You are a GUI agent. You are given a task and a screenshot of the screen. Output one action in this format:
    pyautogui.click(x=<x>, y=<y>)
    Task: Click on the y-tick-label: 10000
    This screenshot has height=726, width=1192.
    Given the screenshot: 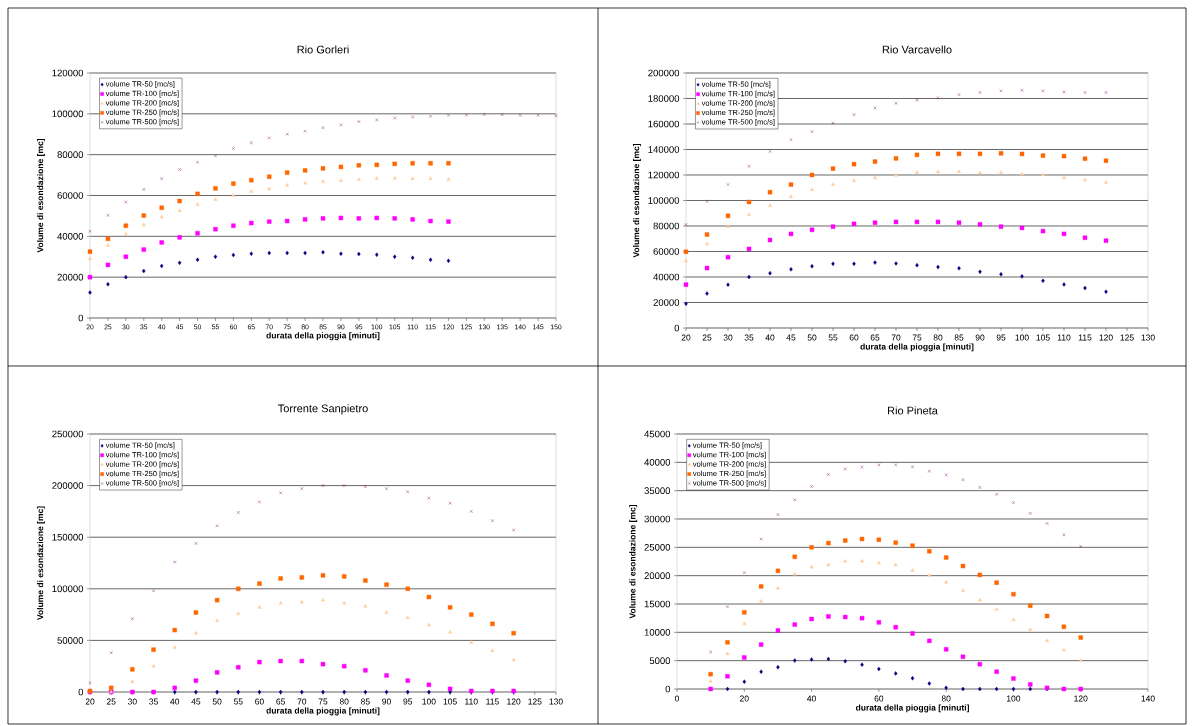 What is the action you would take?
    pyautogui.click(x=657, y=632)
    